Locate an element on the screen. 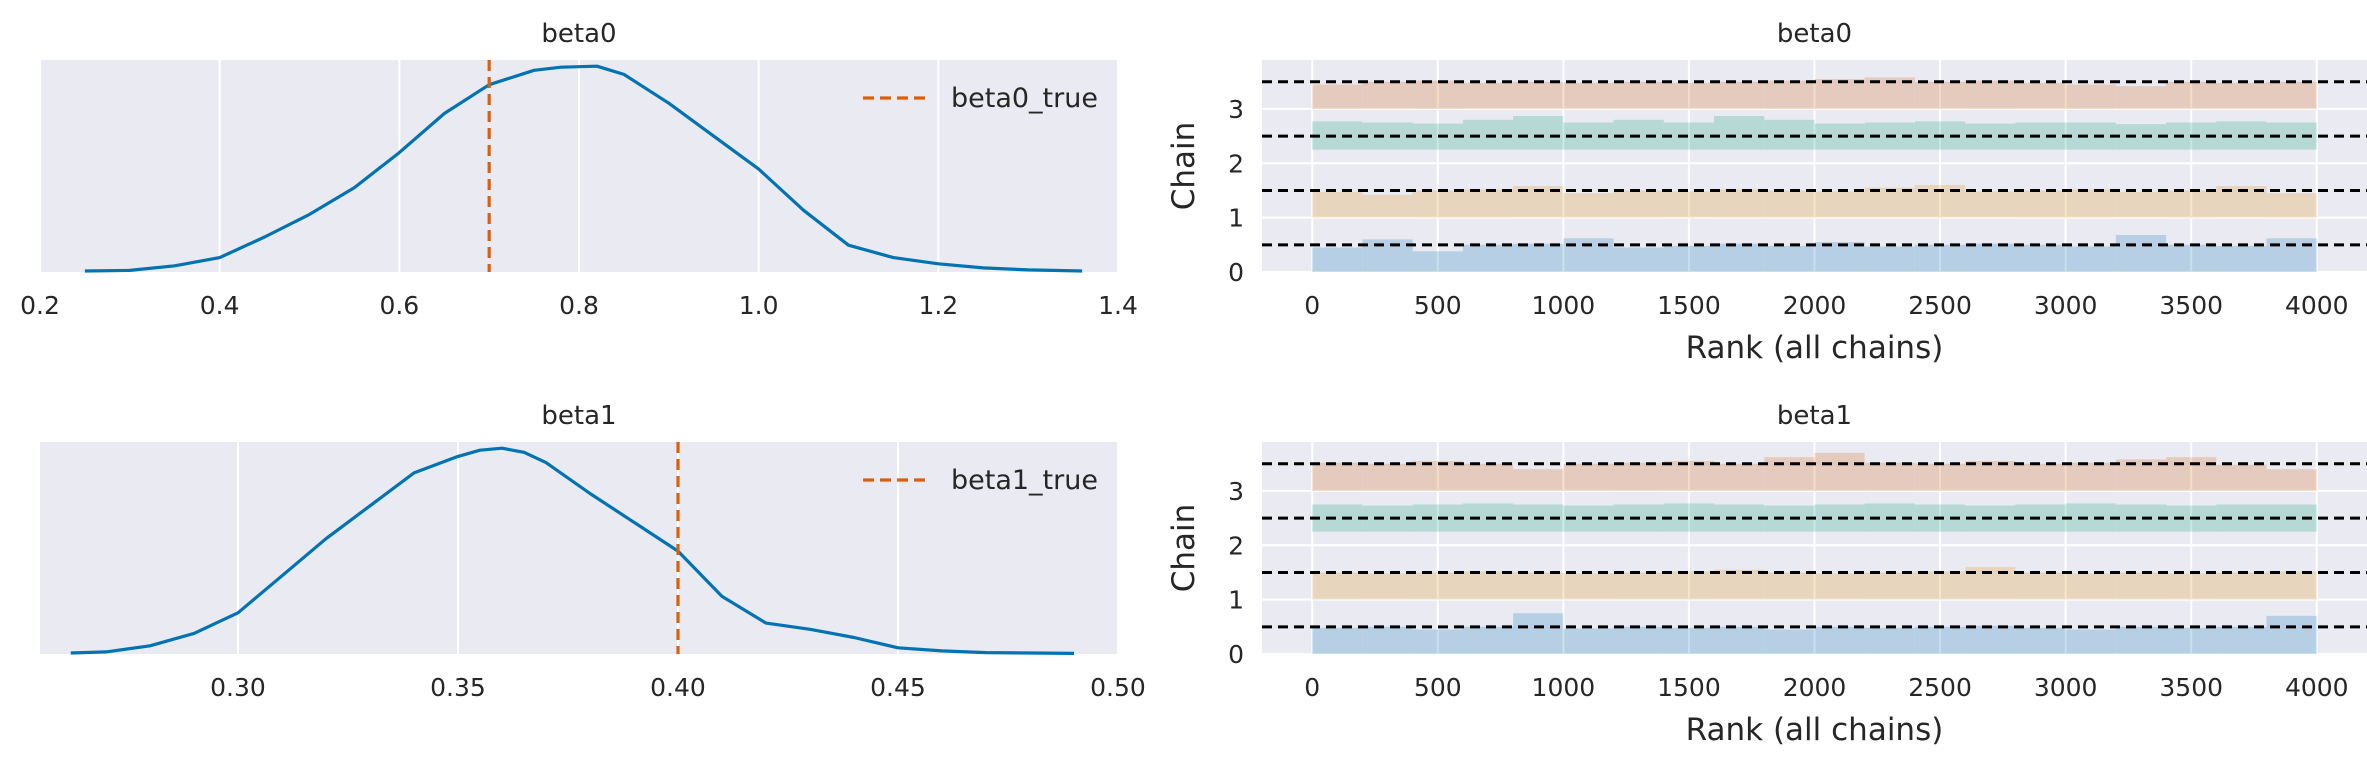 The width and height of the screenshot is (2367, 770). legend-label: beta0_true is located at coordinates (1024, 98).